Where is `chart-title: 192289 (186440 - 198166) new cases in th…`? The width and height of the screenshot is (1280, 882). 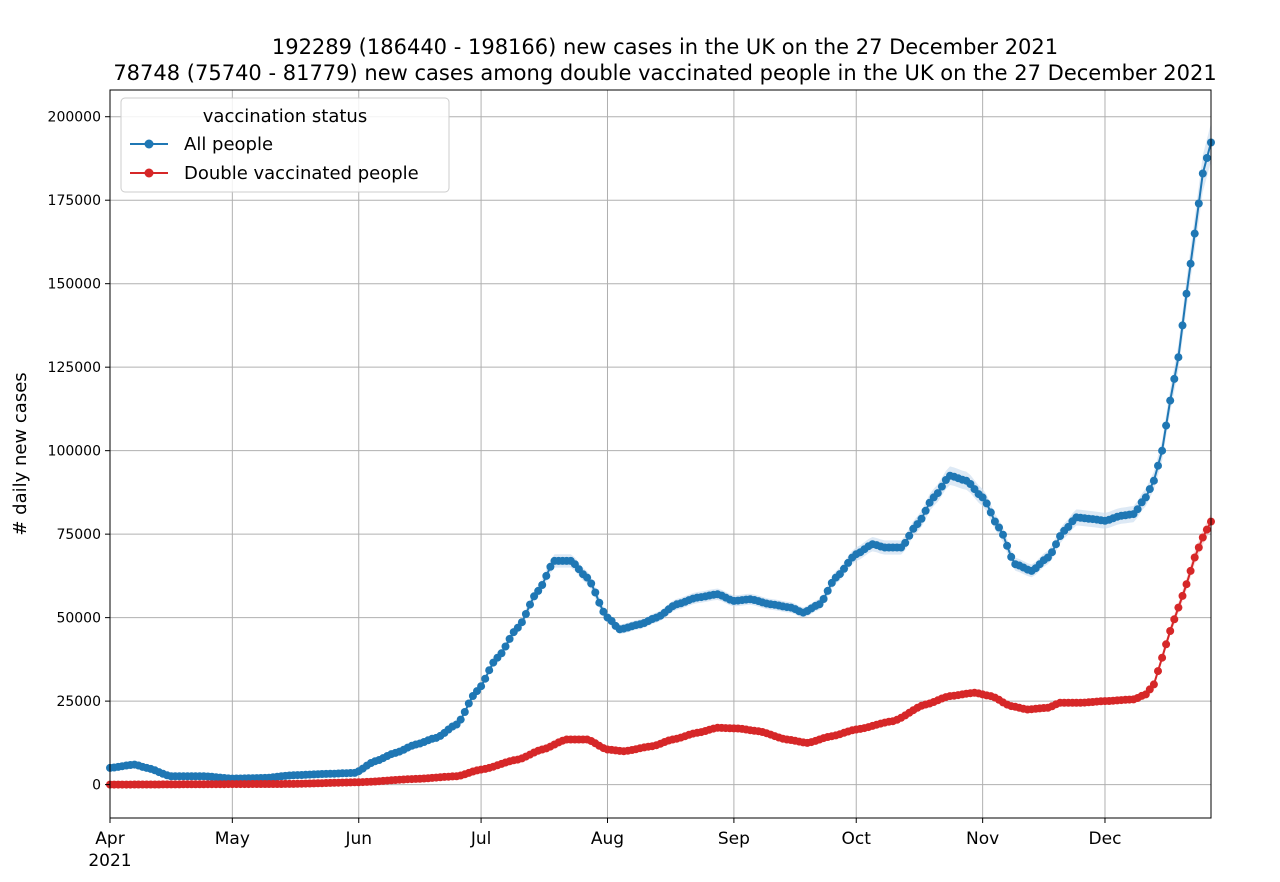 chart-title: 192289 (186440 - 198166) new cases in th… is located at coordinates (664, 60).